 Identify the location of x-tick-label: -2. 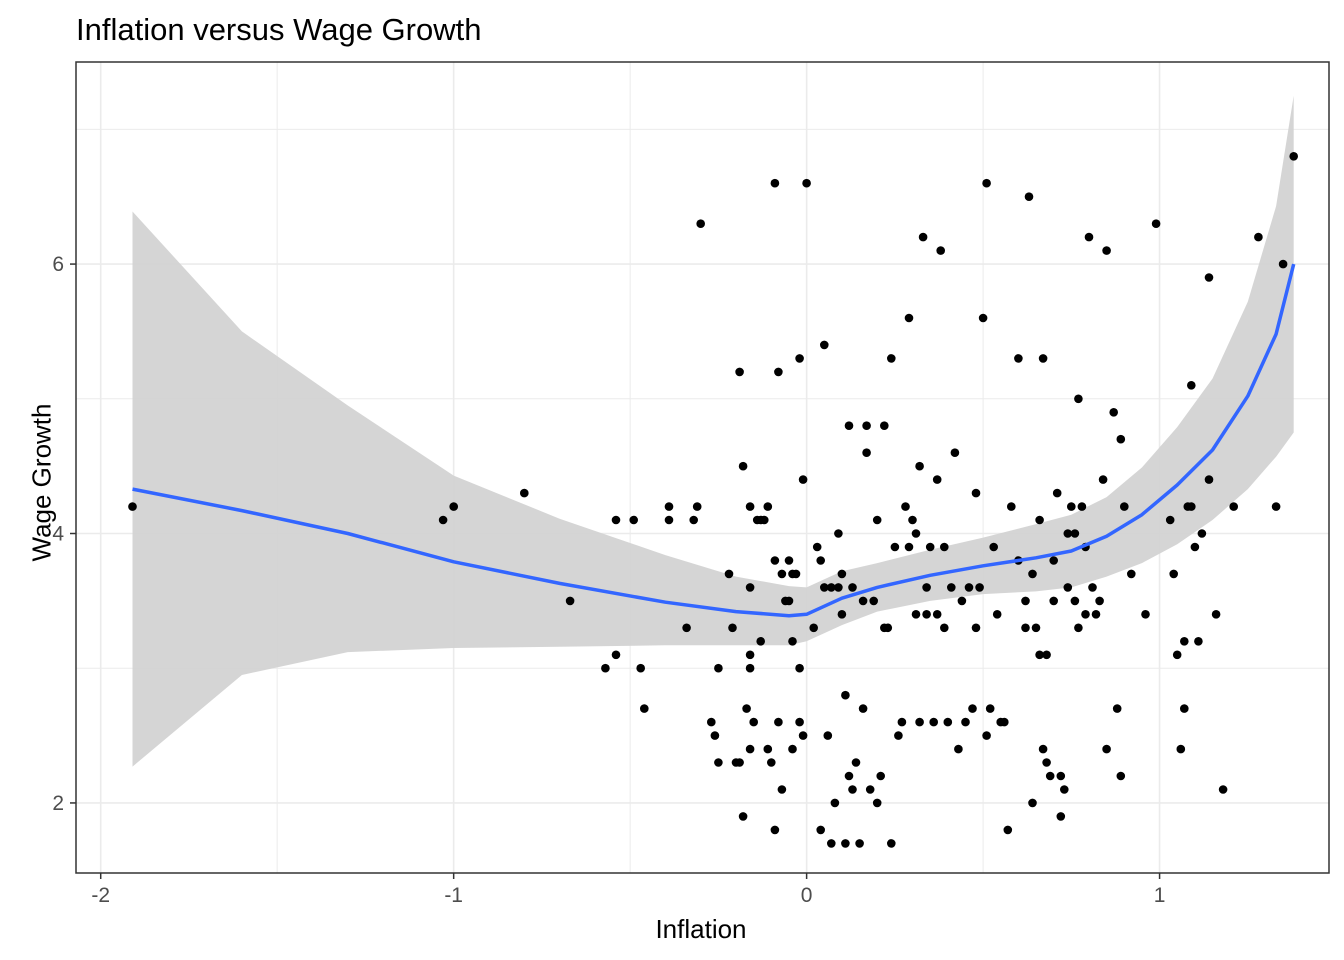
(100, 895).